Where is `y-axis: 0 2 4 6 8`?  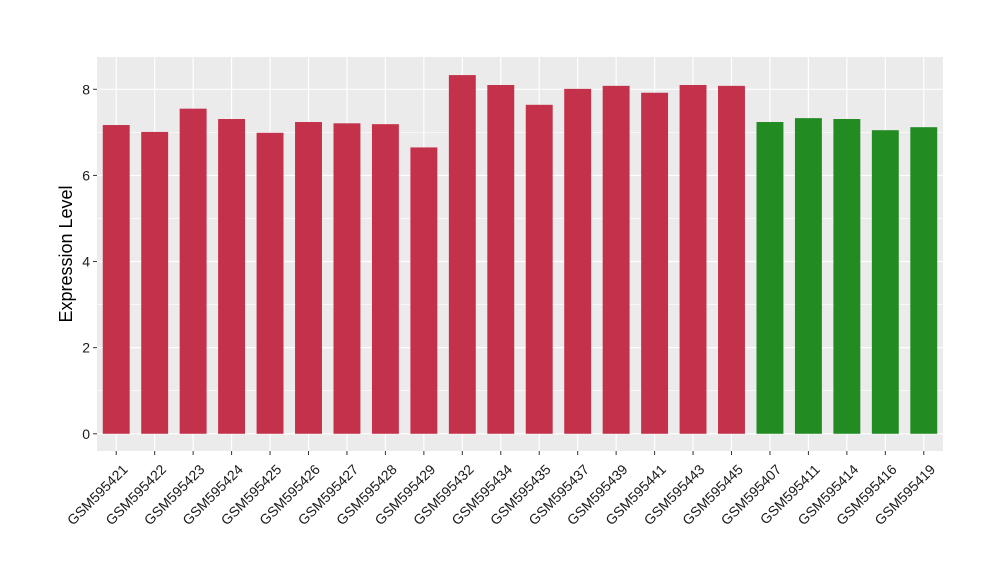 y-axis: 0 2 4 6 8 is located at coordinates (89, 261).